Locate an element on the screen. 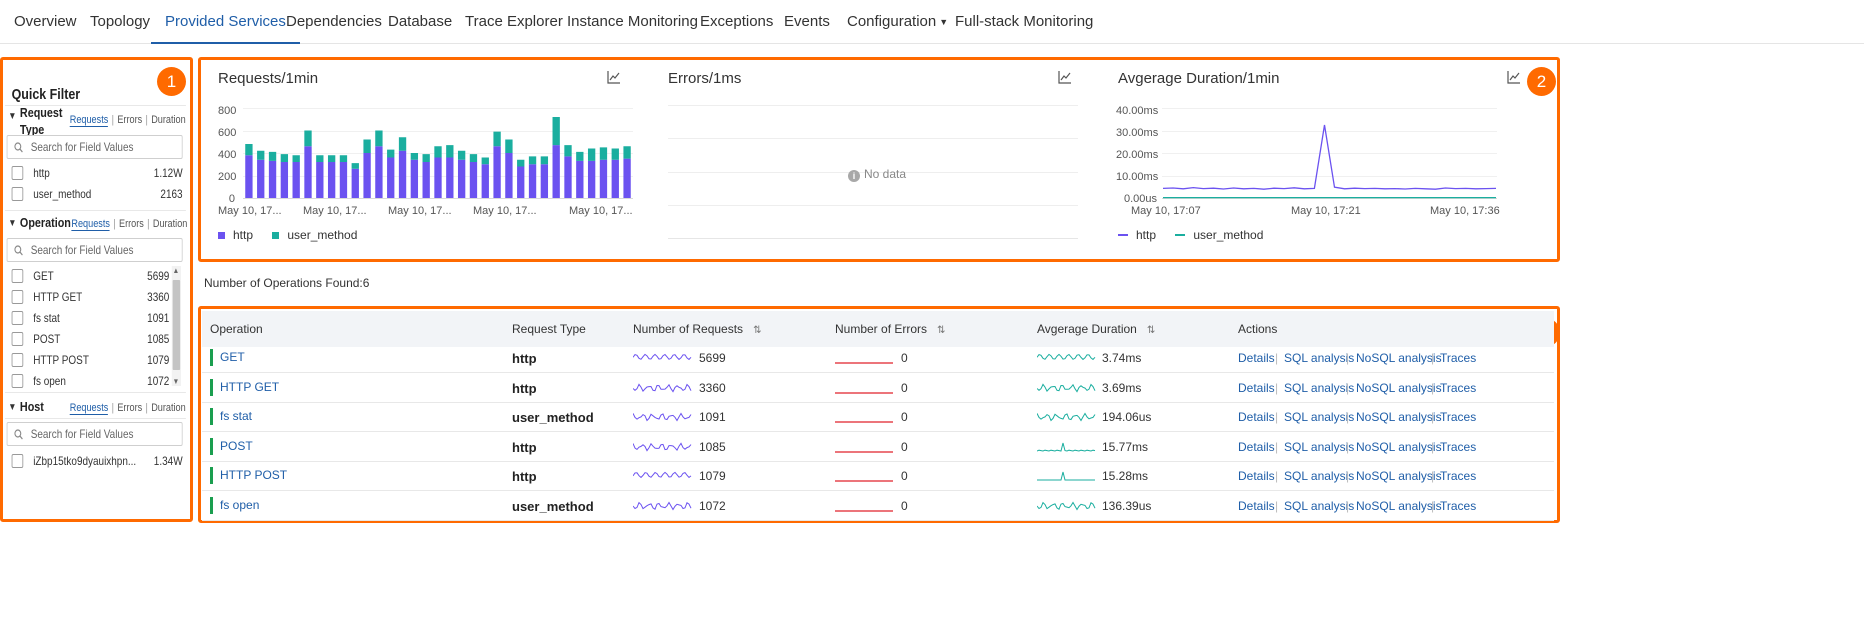 The height and width of the screenshot is (622, 1864). operation-link: HTTP GET is located at coordinates (244, 387).